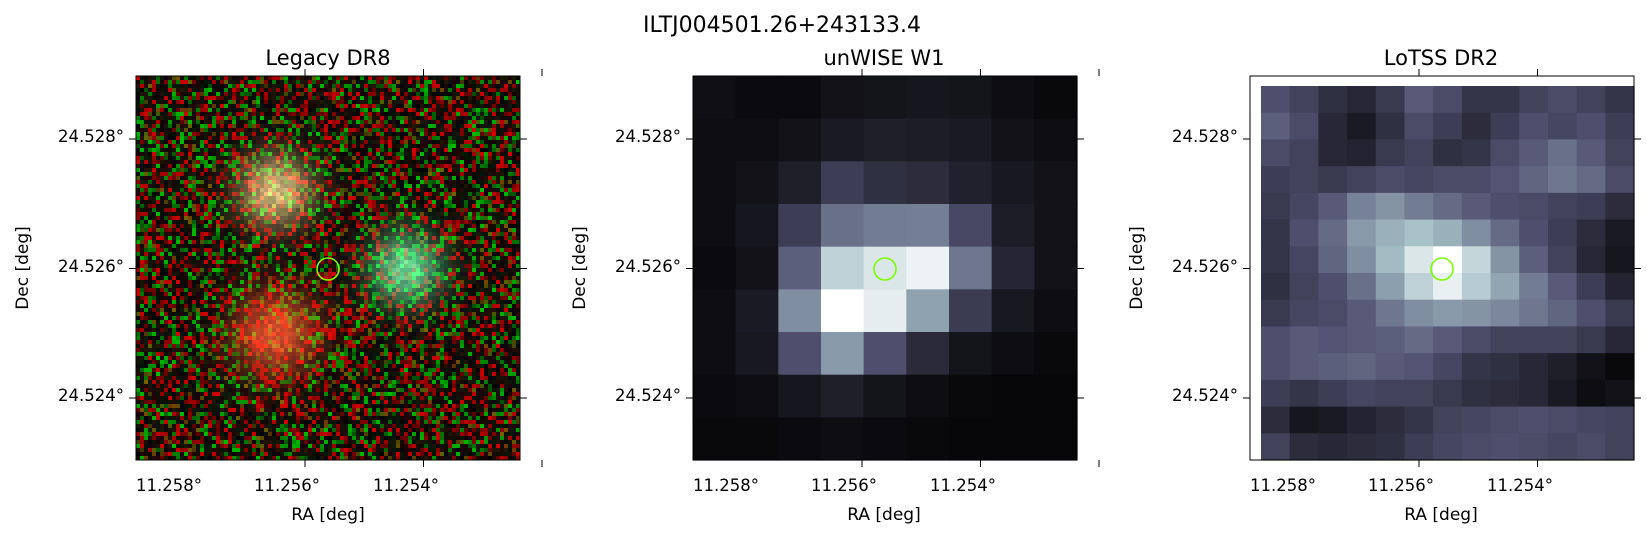 This screenshot has height=539, width=1647. What do you see at coordinates (23, 268) in the screenshot?
I see `y-axis-label: Dec [deg]` at bounding box center [23, 268].